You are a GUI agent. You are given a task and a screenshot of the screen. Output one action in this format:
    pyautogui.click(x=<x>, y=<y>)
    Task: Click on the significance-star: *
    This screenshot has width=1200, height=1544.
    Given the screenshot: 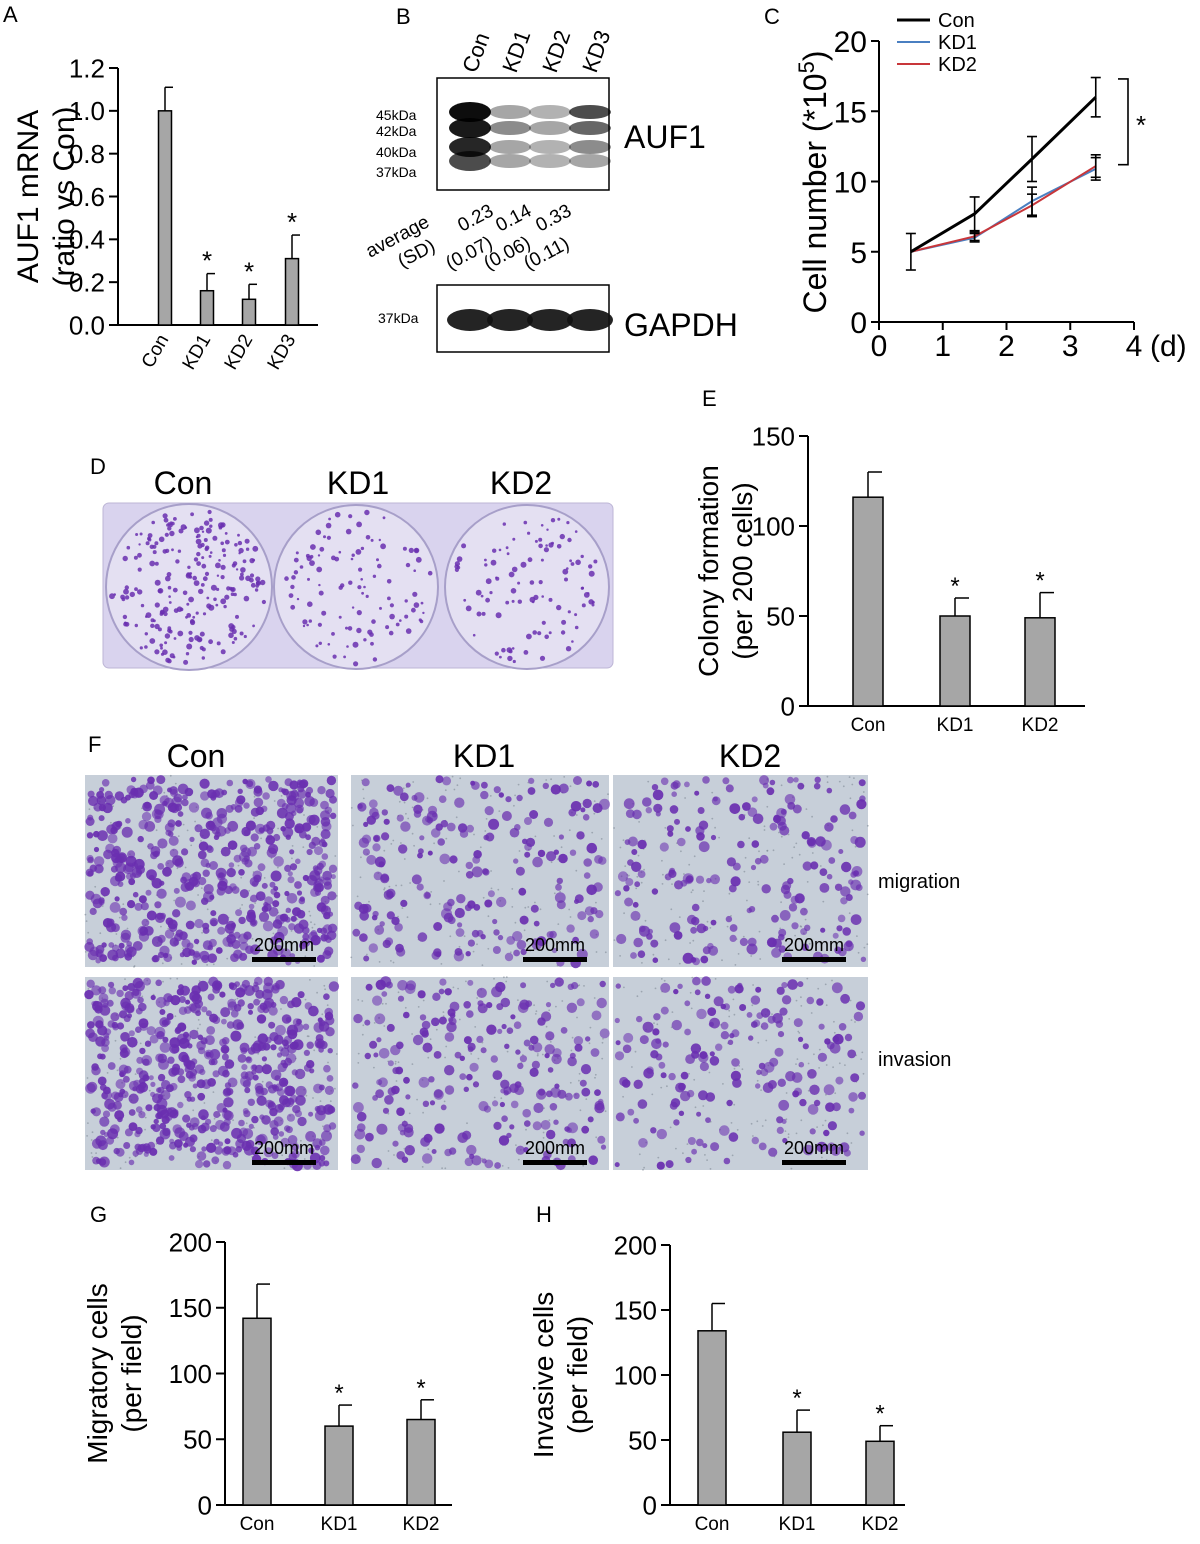 What is the action you would take?
    pyautogui.click(x=207, y=261)
    